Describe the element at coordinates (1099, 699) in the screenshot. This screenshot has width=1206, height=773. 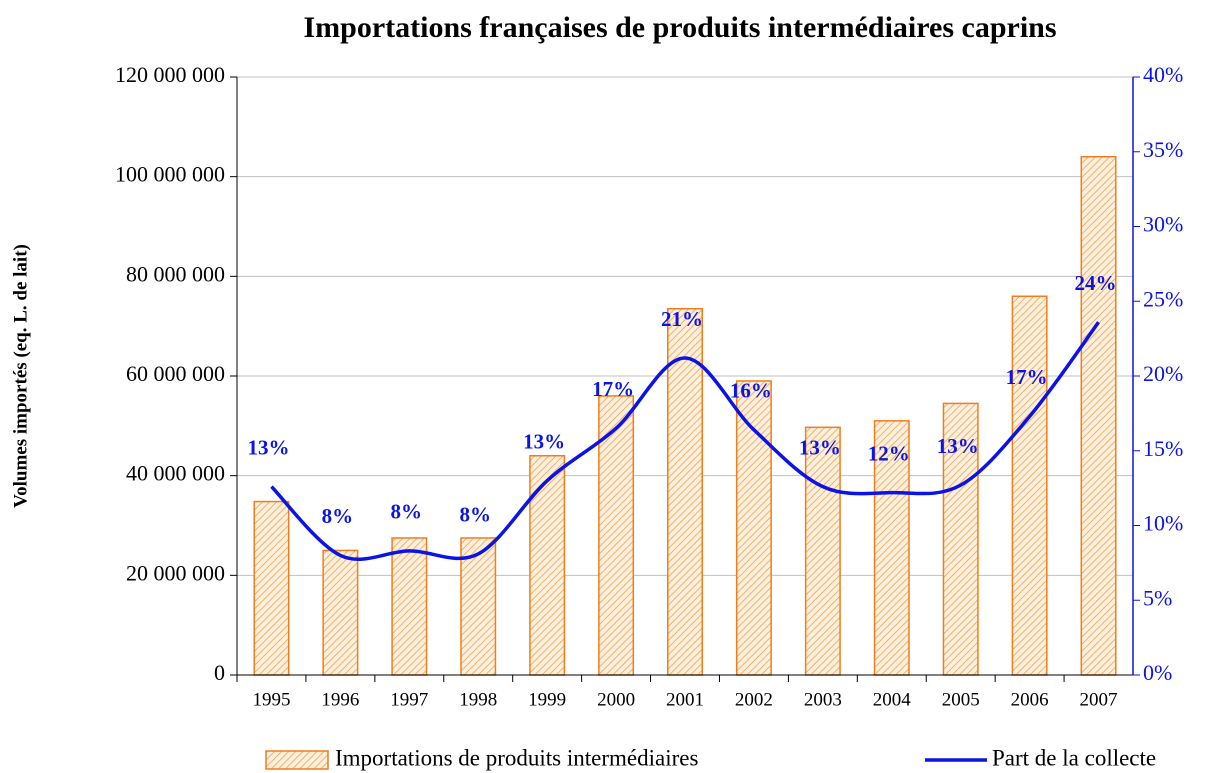
I see `x-tick-label: 2007` at that location.